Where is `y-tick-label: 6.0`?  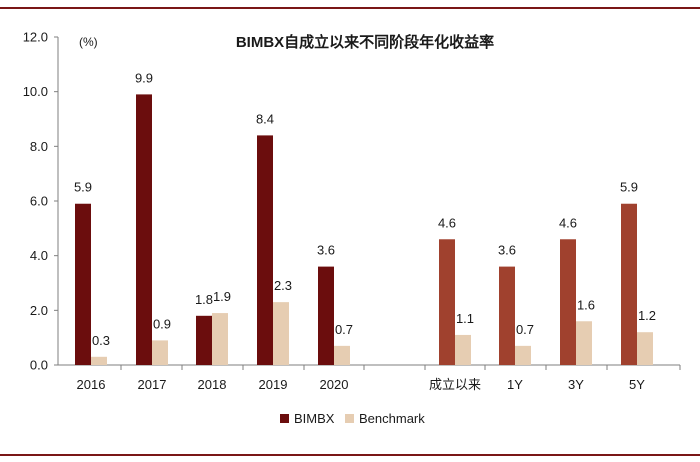
y-tick-label: 6.0 is located at coordinates (39, 201).